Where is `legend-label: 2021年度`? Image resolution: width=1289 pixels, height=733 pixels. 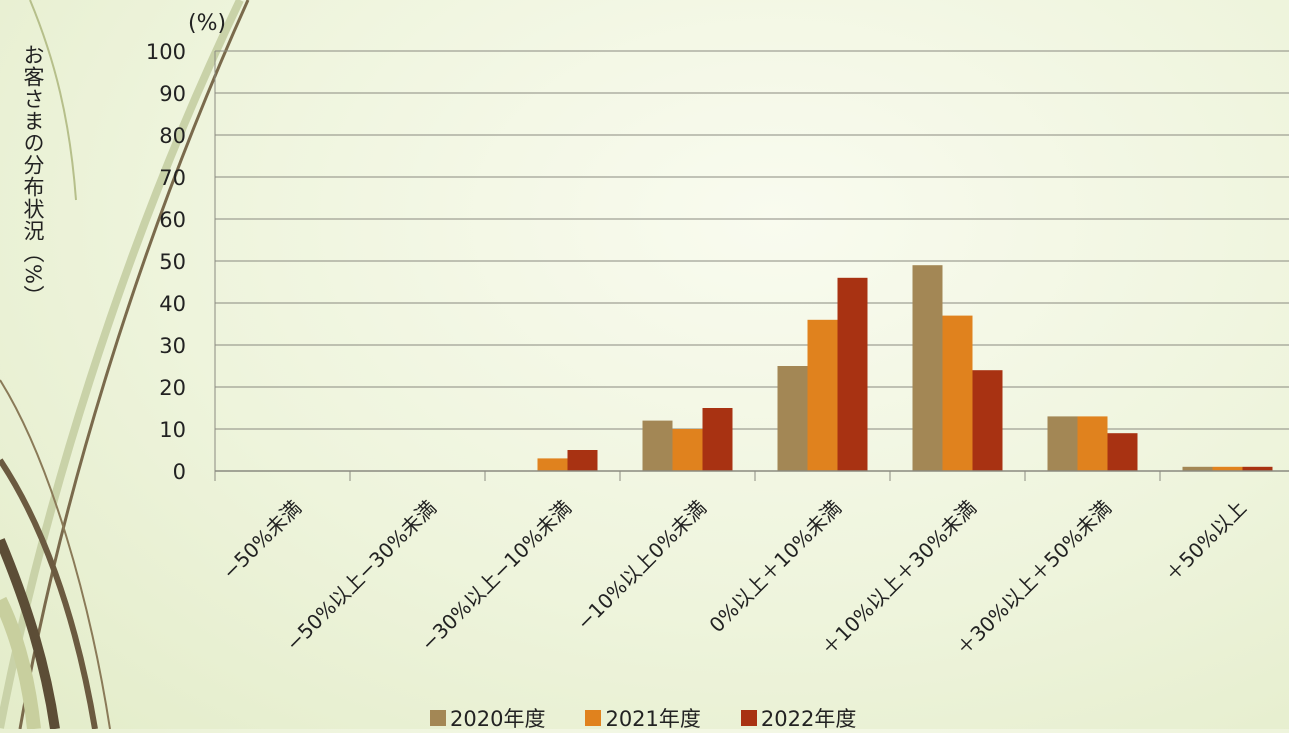 legend-label: 2021年度 is located at coordinates (653, 719).